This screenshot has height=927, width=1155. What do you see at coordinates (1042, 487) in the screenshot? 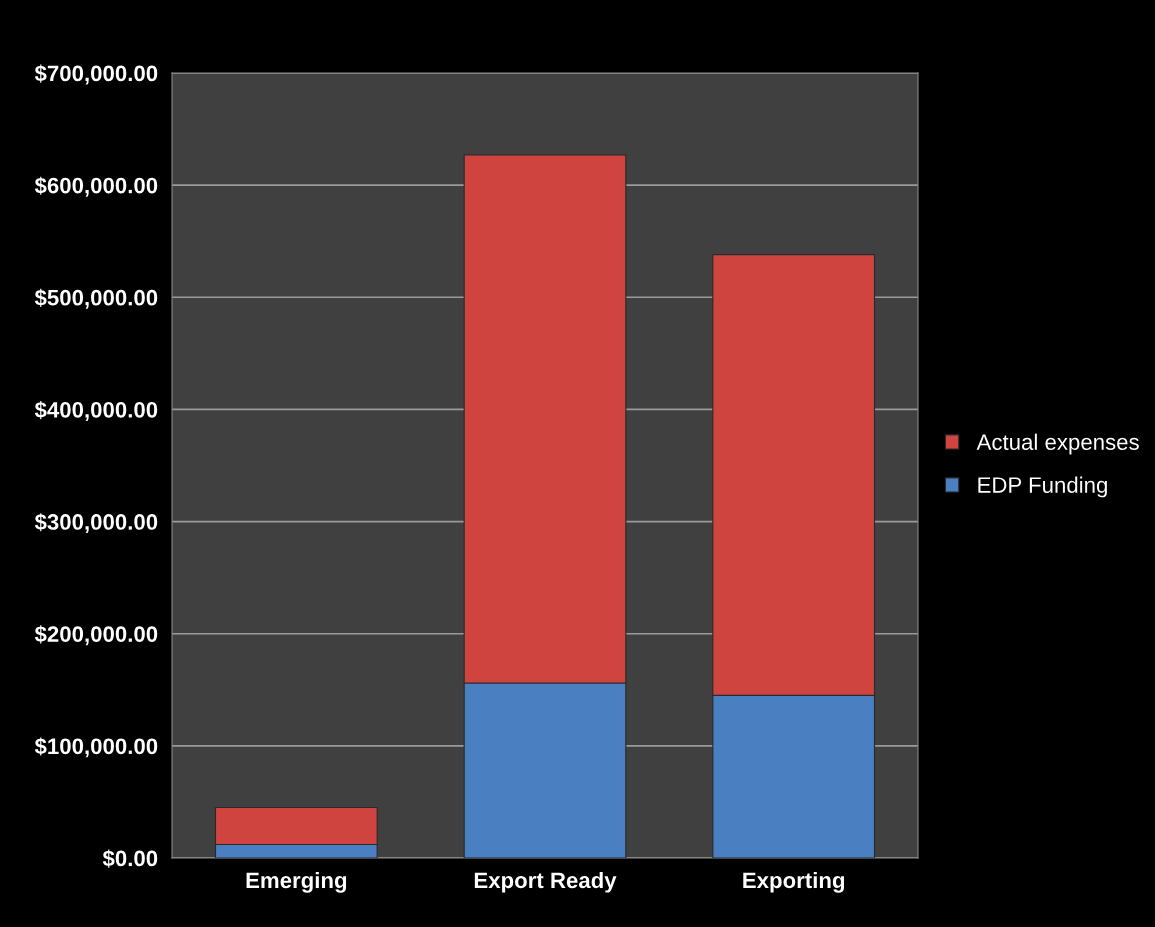
I see `legend-label: EDP Funding` at bounding box center [1042, 487].